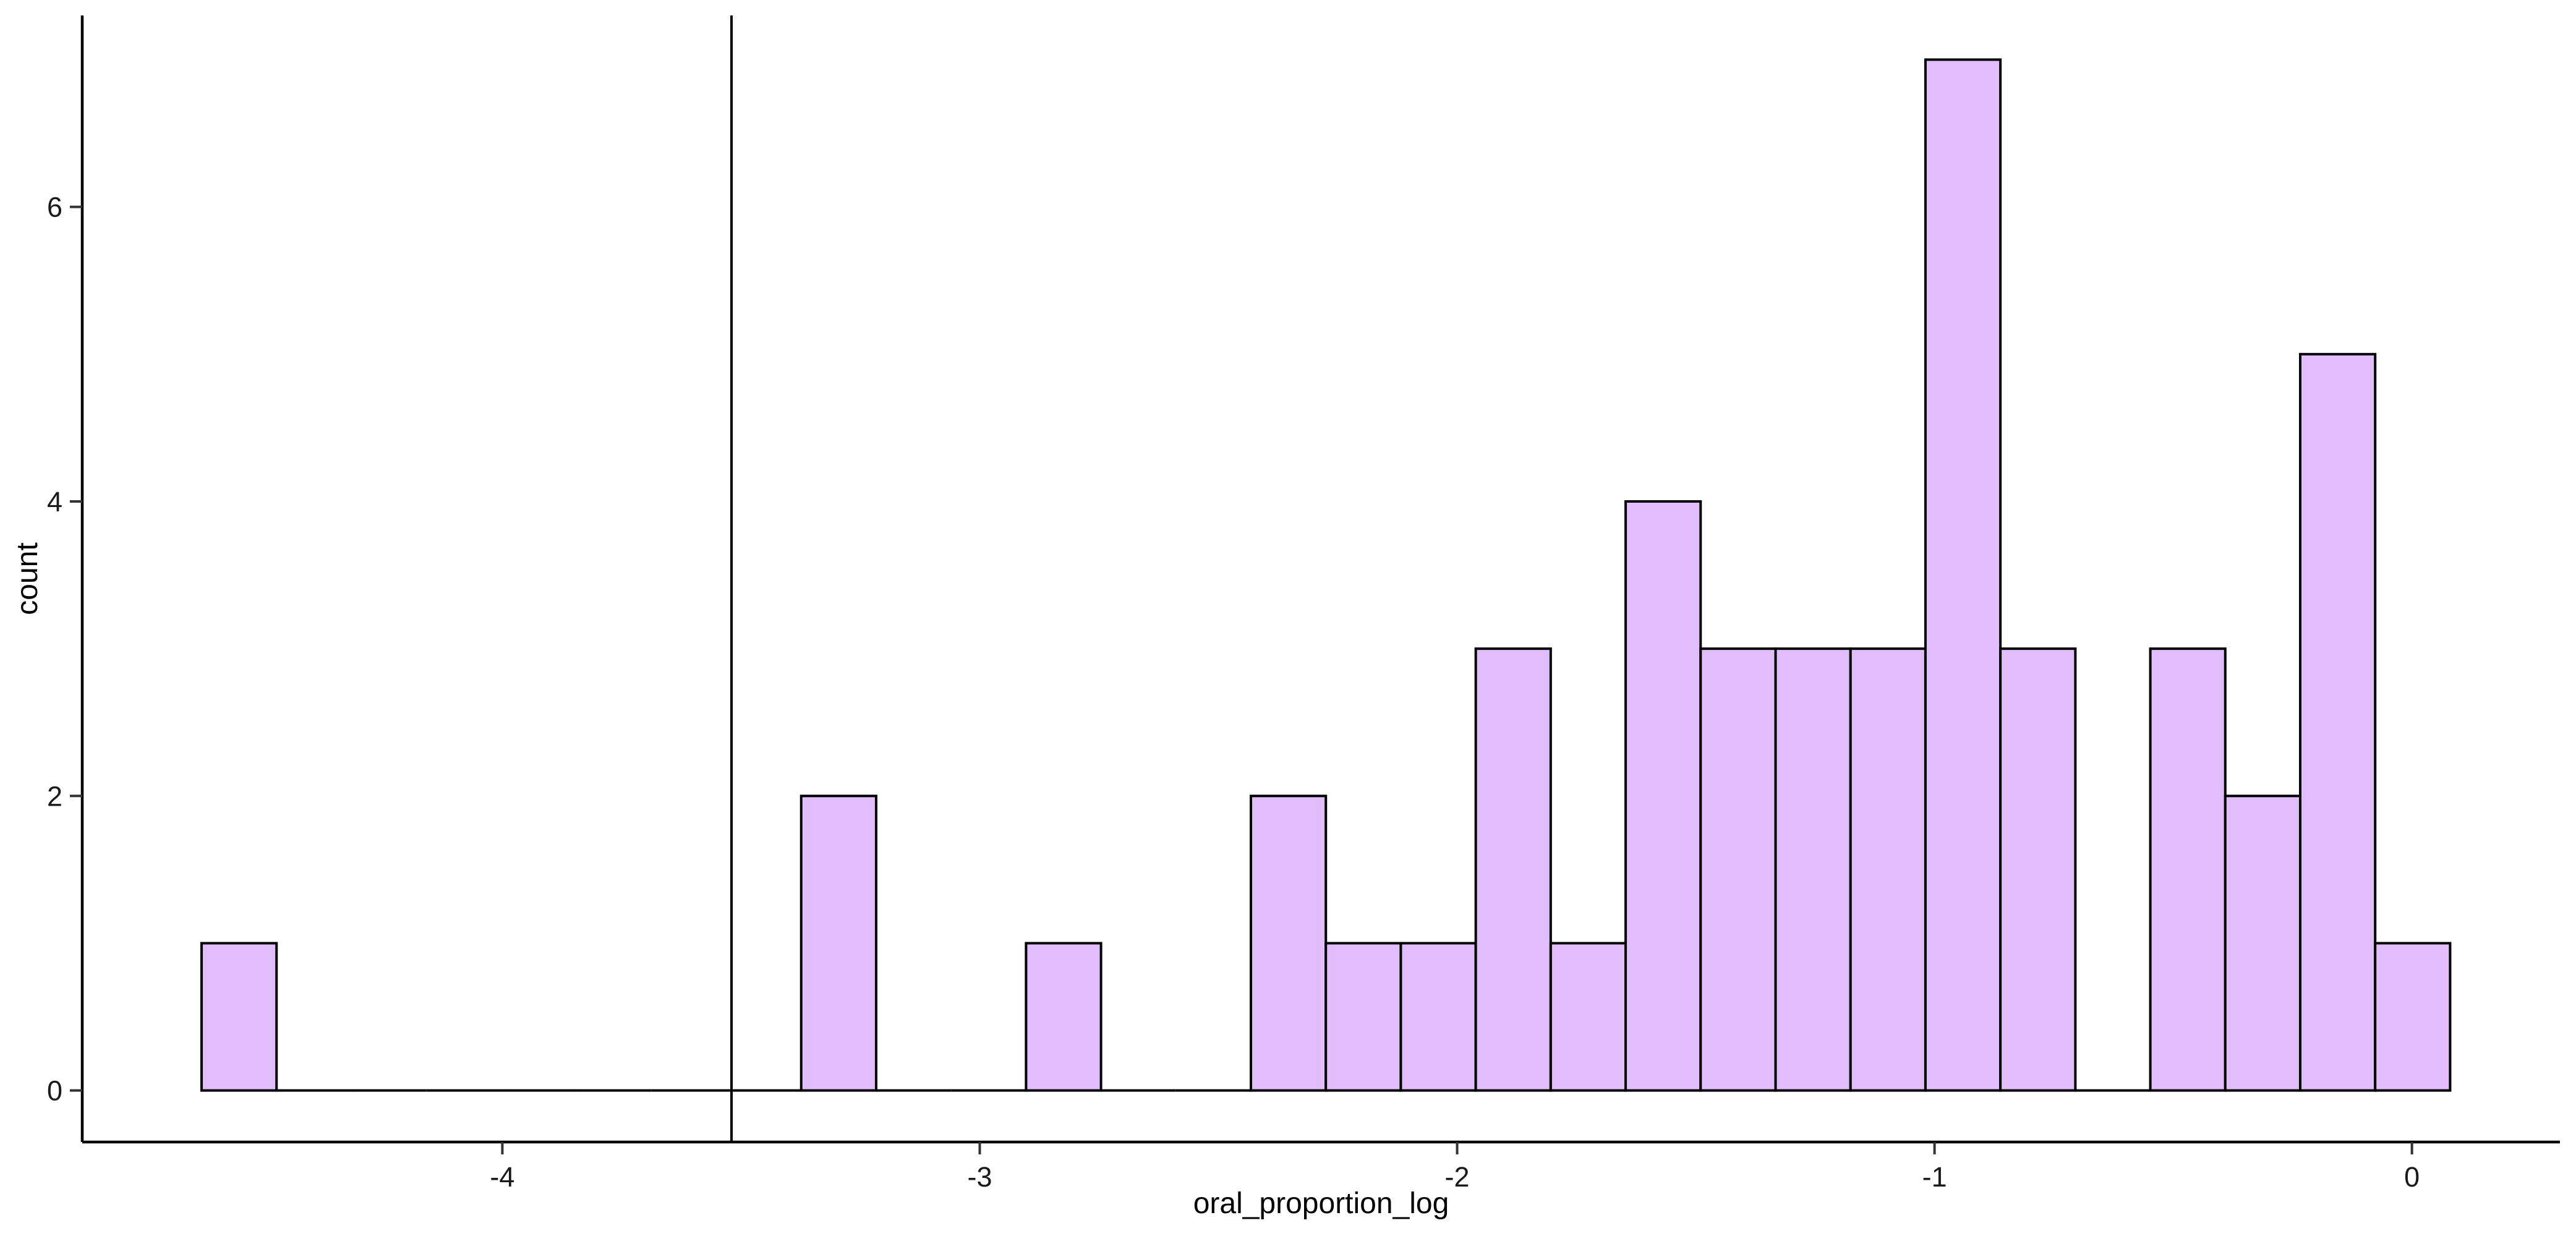  I want to click on x-tick-label: -1, so click(1934, 1177).